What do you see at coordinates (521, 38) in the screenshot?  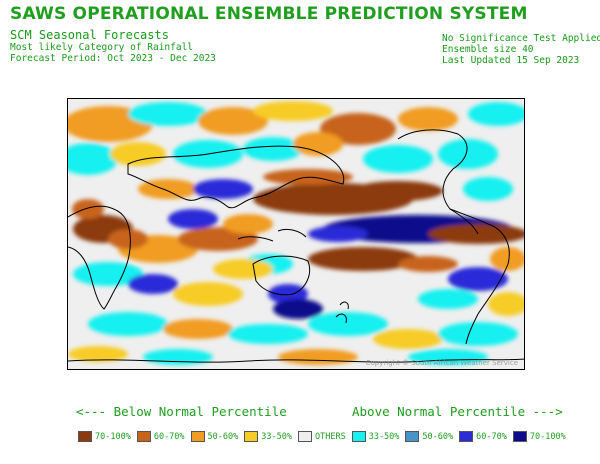 I see `significance-note: No Significance Test Applied` at bounding box center [521, 38].